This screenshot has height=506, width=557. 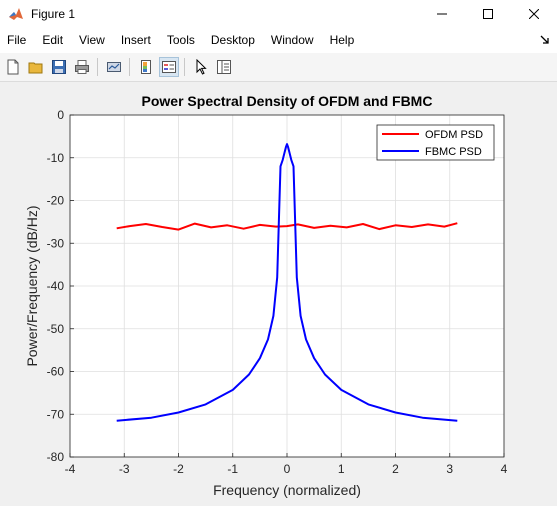 What do you see at coordinates (545, 40) in the screenshot?
I see `dock-figure-icon` at bounding box center [545, 40].